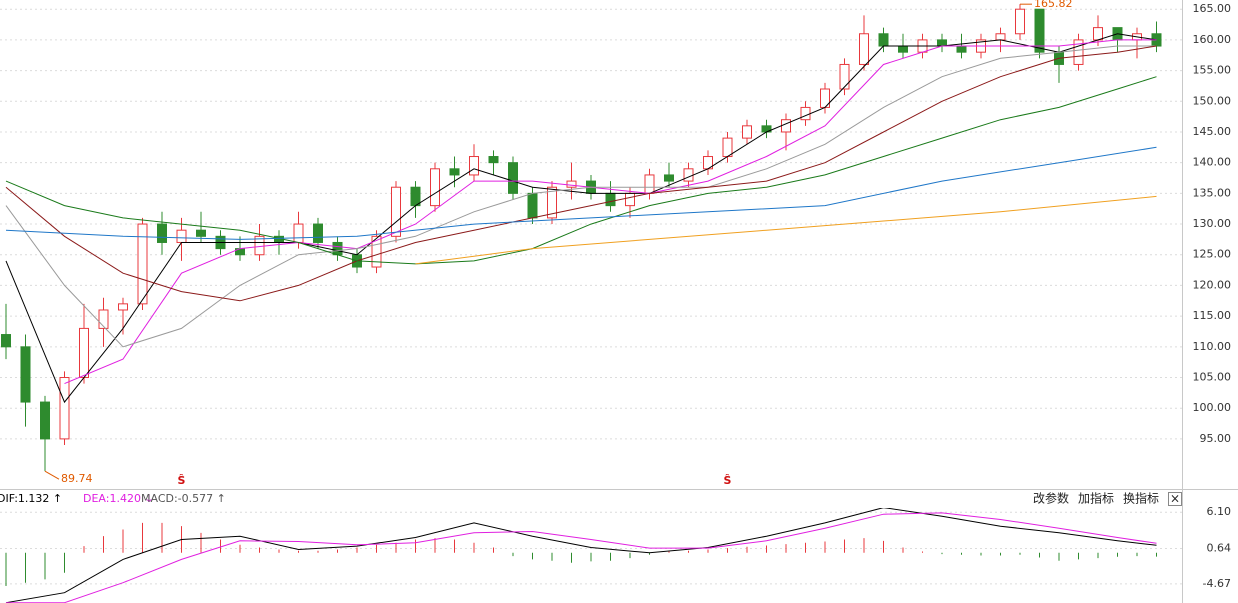 This screenshot has width=1238, height=603. I want to click on low-label: 89.74, so click(77, 478).